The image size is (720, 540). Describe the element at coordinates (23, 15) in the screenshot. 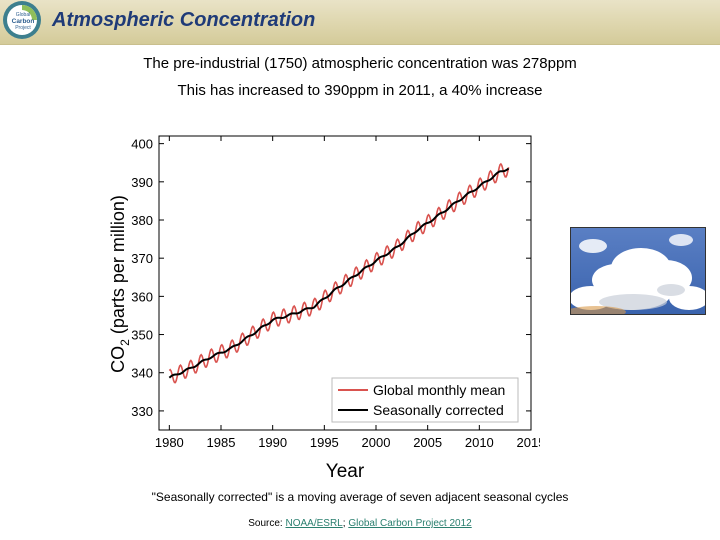

I see `logo-text-1: Global` at that location.